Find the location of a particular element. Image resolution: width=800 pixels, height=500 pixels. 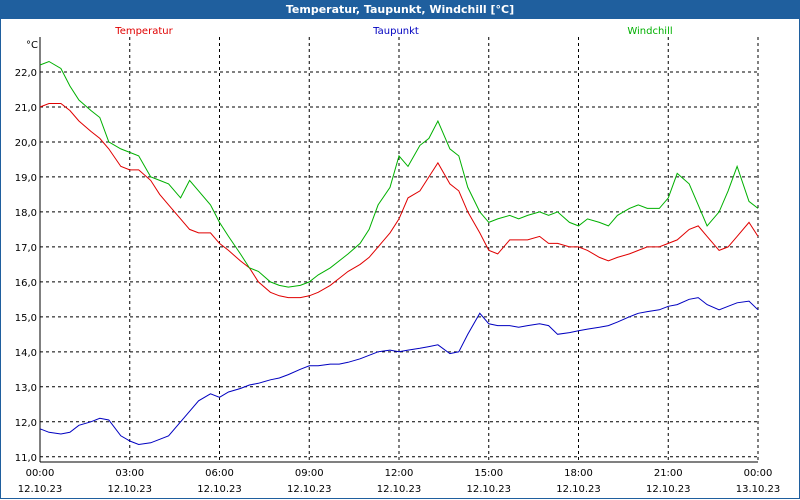

y-tick-label: 19,0 is located at coordinates (26, 178).